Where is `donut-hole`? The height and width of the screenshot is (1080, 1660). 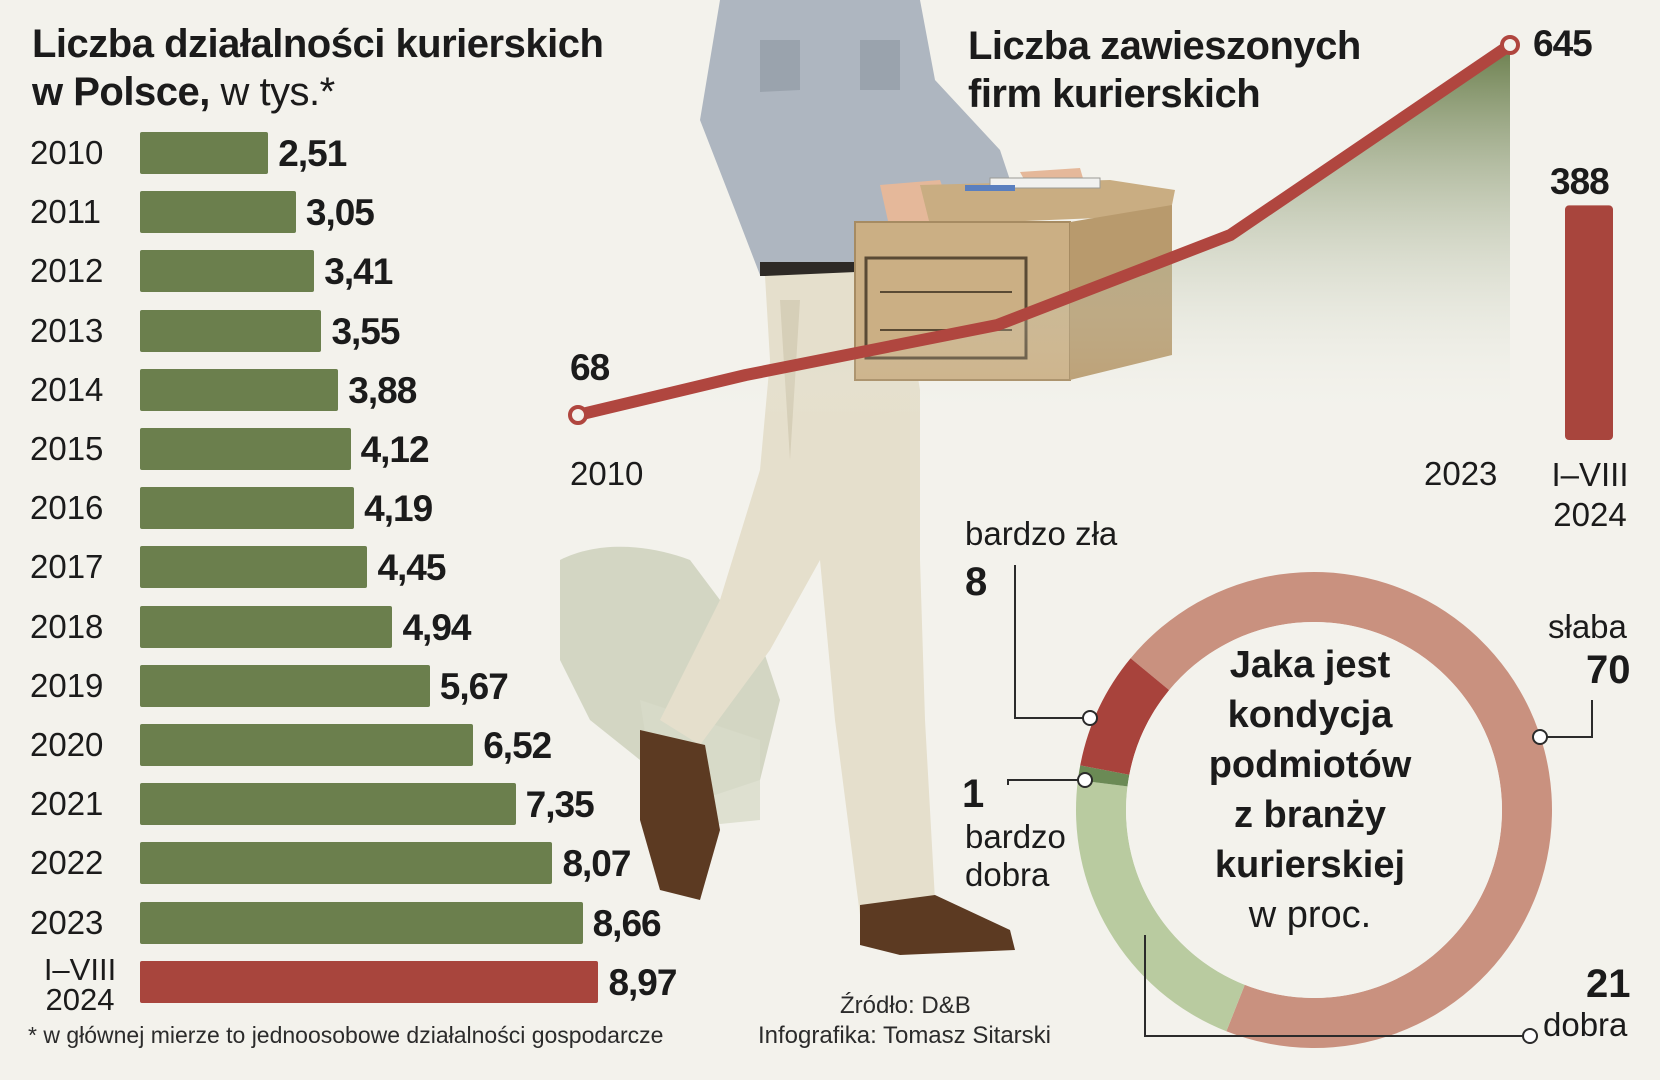
donut-hole is located at coordinates (1314, 810).